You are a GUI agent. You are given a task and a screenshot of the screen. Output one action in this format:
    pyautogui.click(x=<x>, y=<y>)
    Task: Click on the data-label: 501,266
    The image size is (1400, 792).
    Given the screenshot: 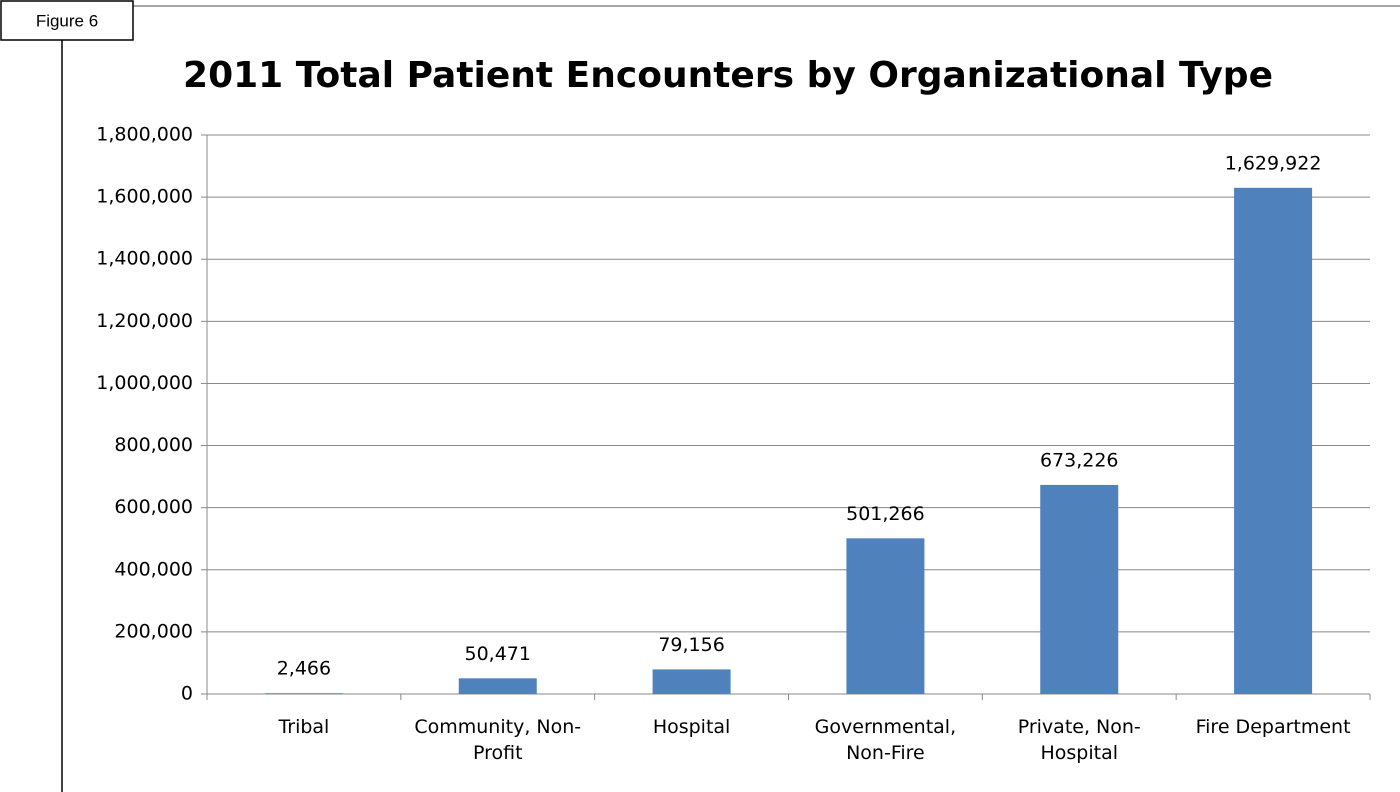 What is the action you would take?
    pyautogui.click(x=885, y=514)
    